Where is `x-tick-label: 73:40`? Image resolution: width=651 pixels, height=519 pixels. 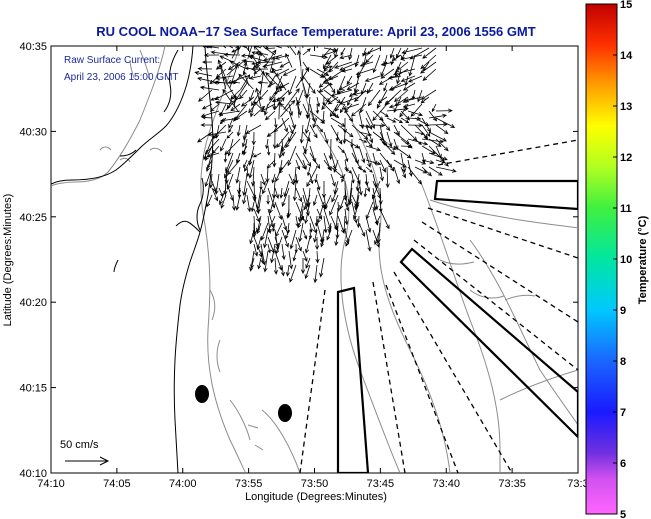 x-tick-label: 73:40 is located at coordinates (446, 484).